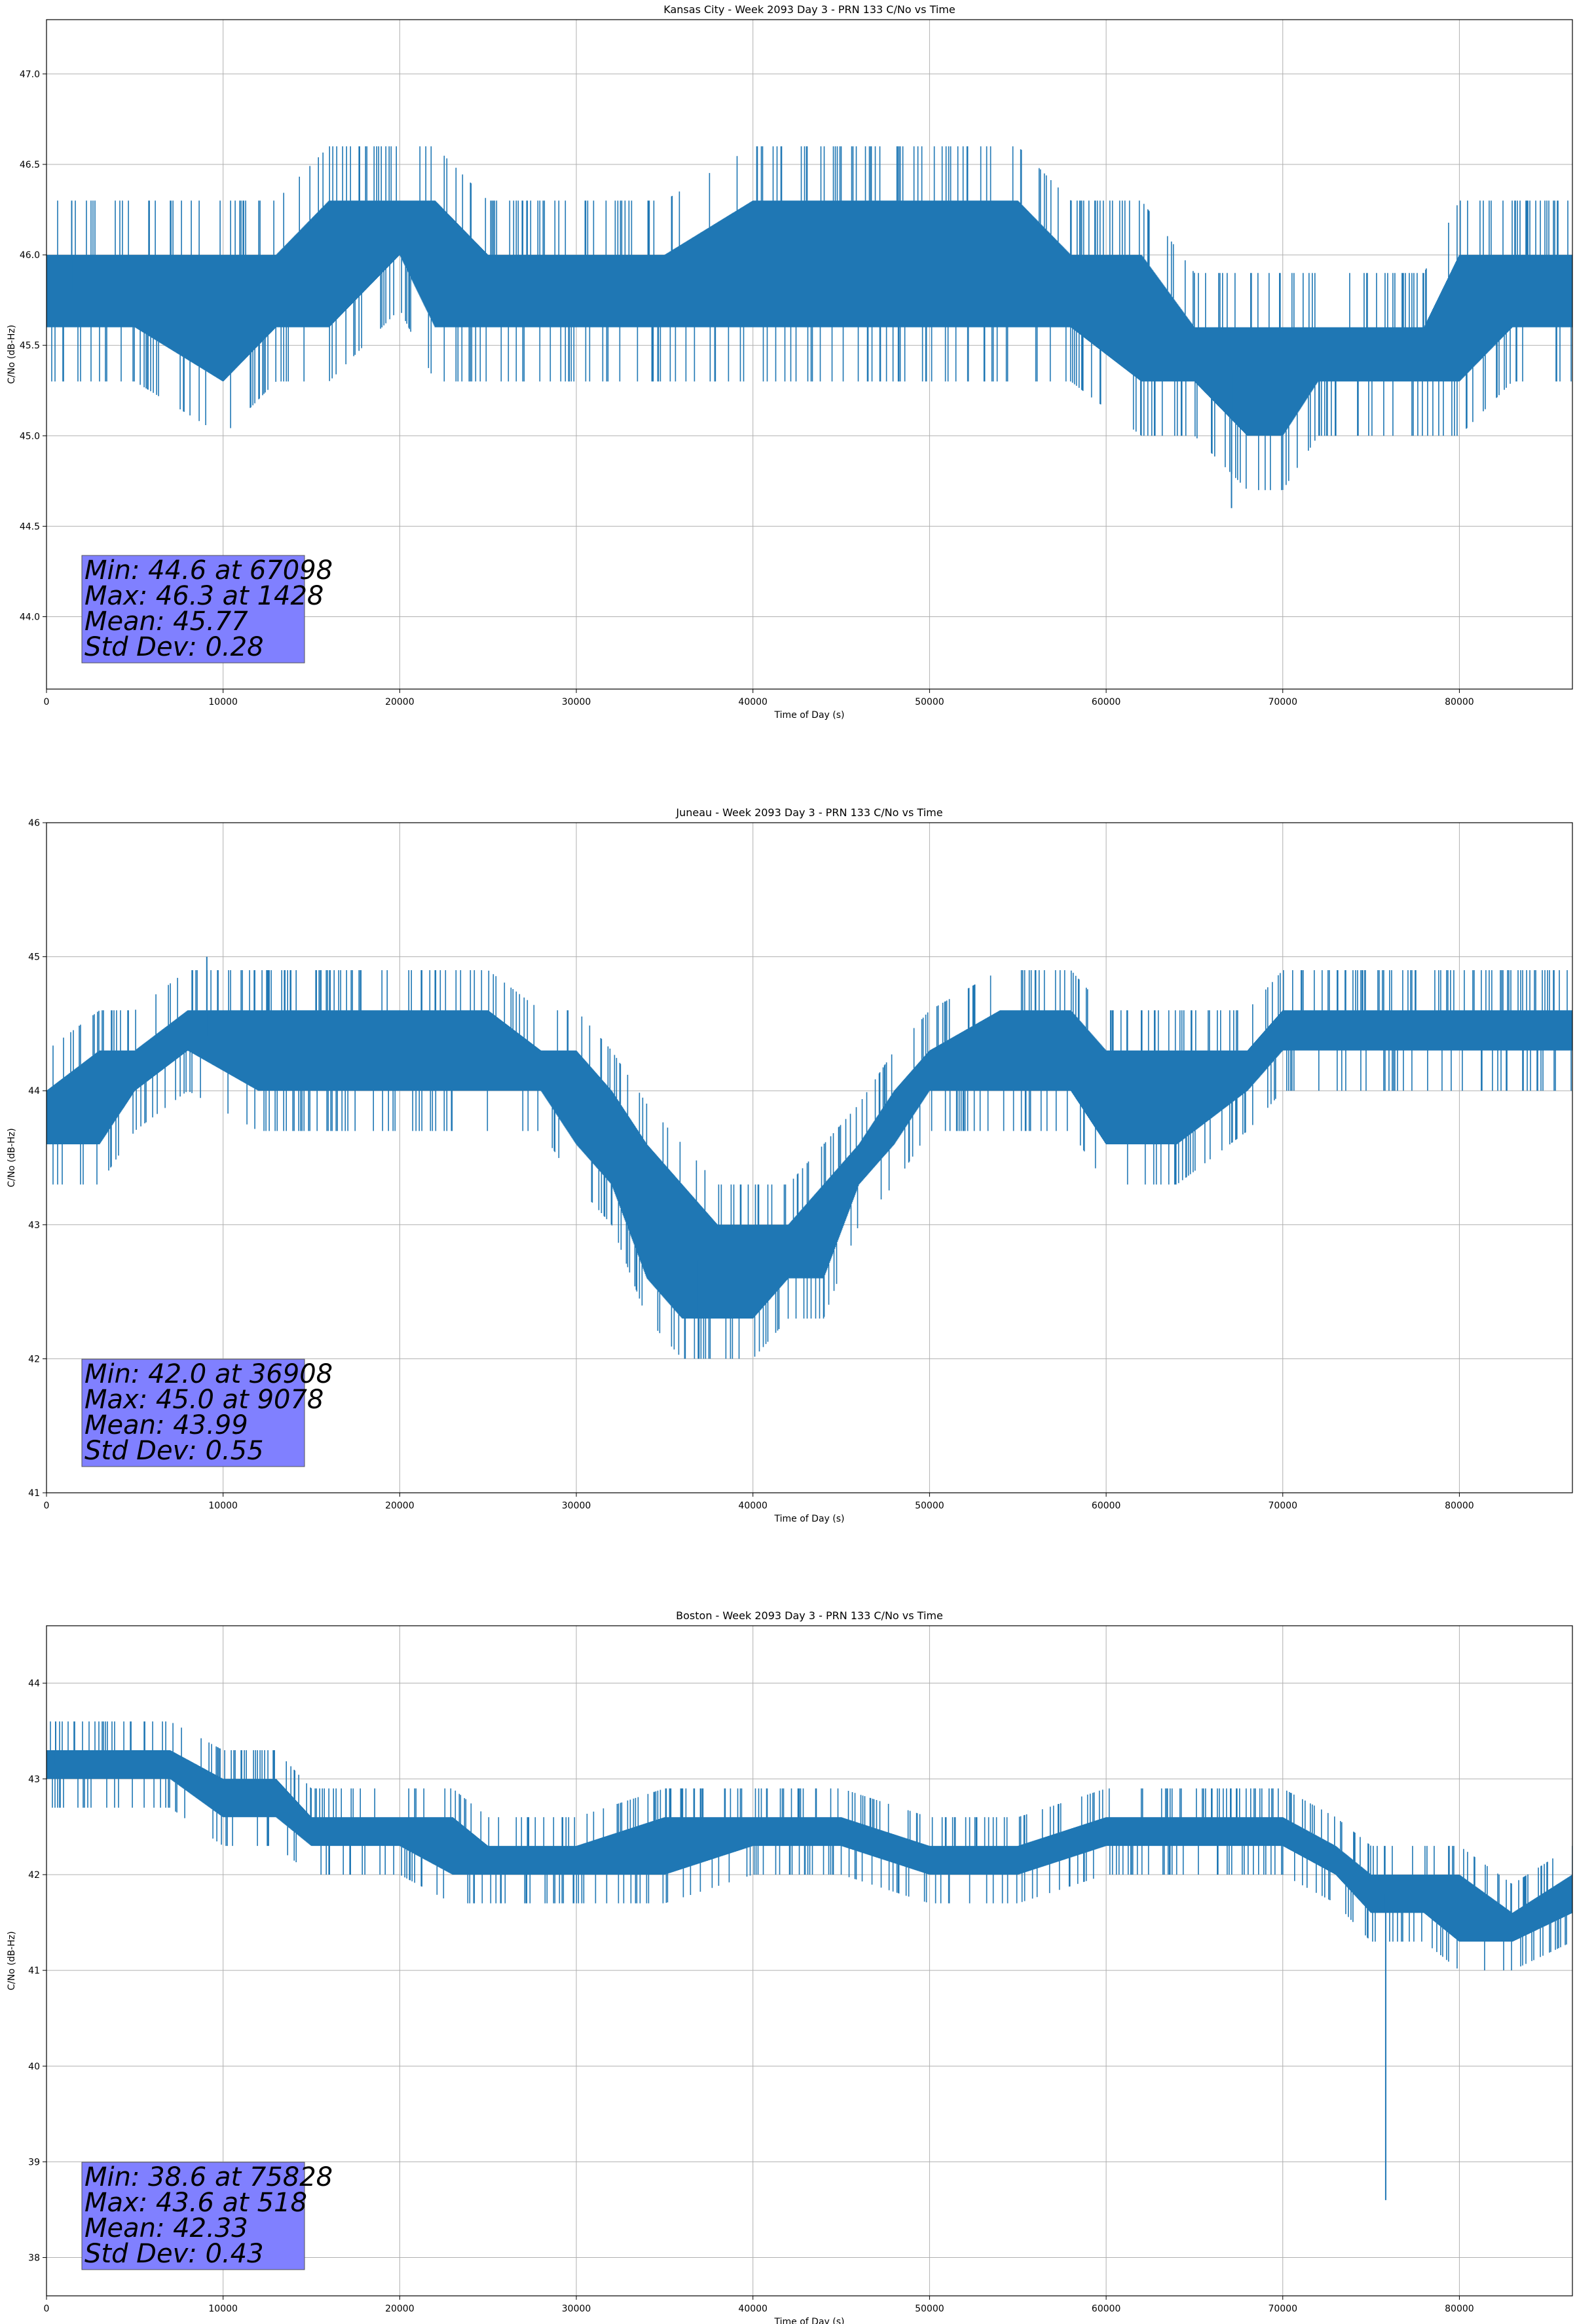  Describe the element at coordinates (34, 2162) in the screenshot. I see `y-tick-label: 39` at that location.